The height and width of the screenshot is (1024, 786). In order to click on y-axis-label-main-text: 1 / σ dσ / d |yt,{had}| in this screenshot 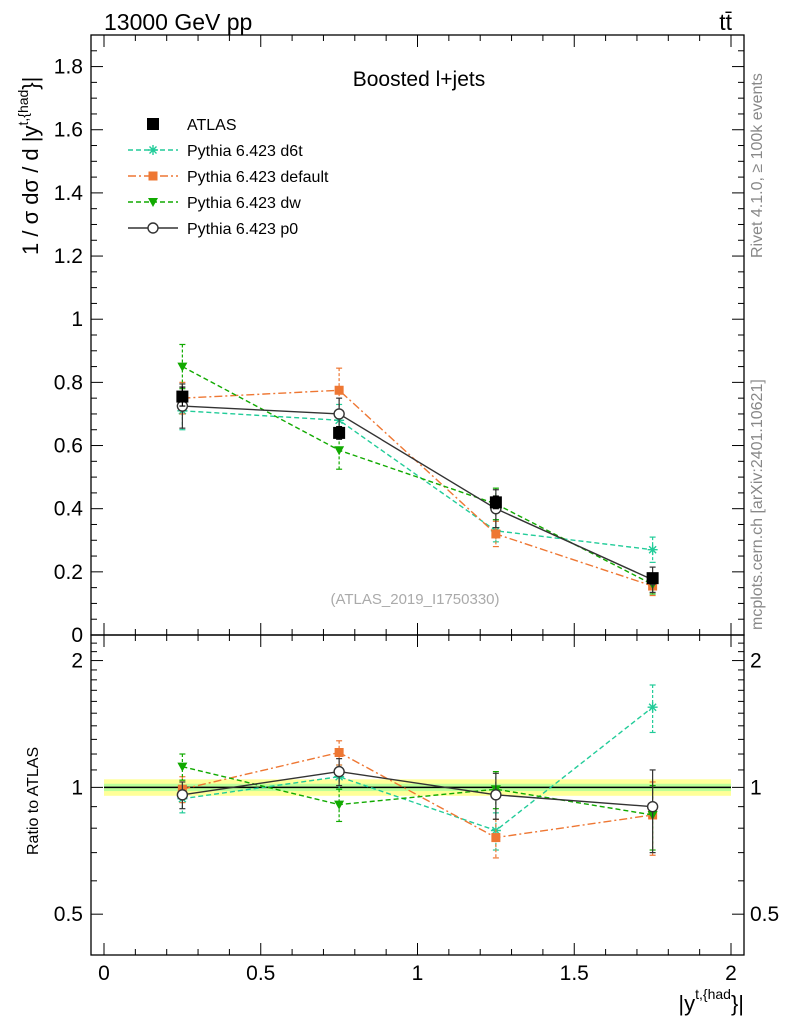, I will do `click(29, 166)`.